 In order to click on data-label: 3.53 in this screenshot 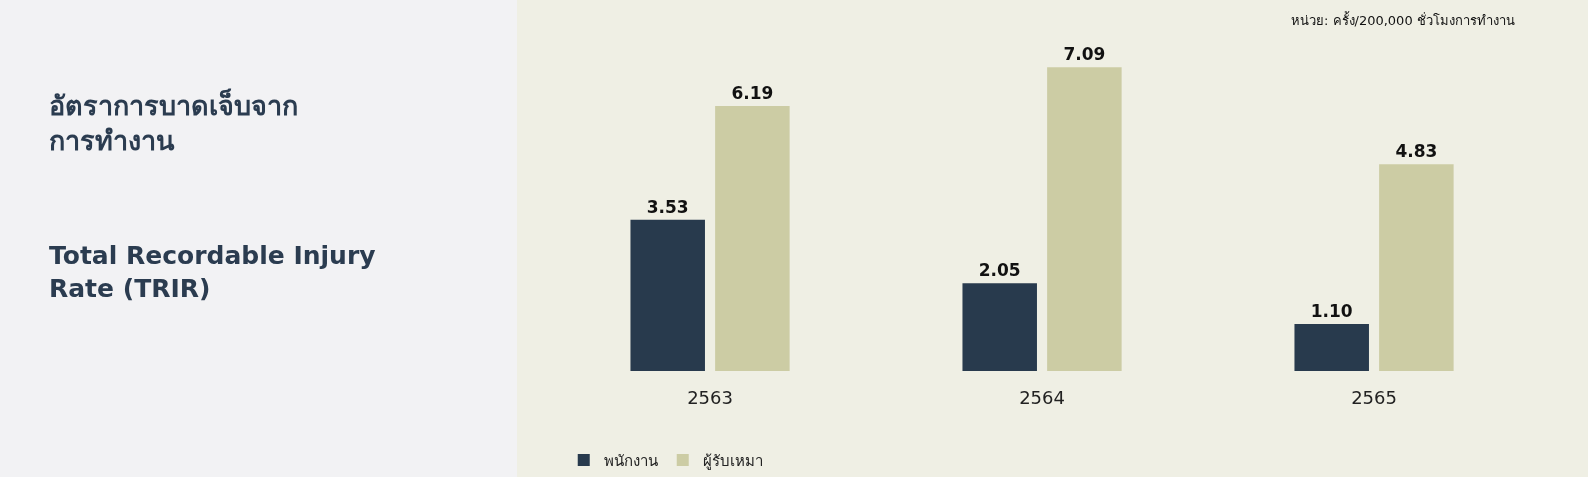, I will do `click(667, 206)`.